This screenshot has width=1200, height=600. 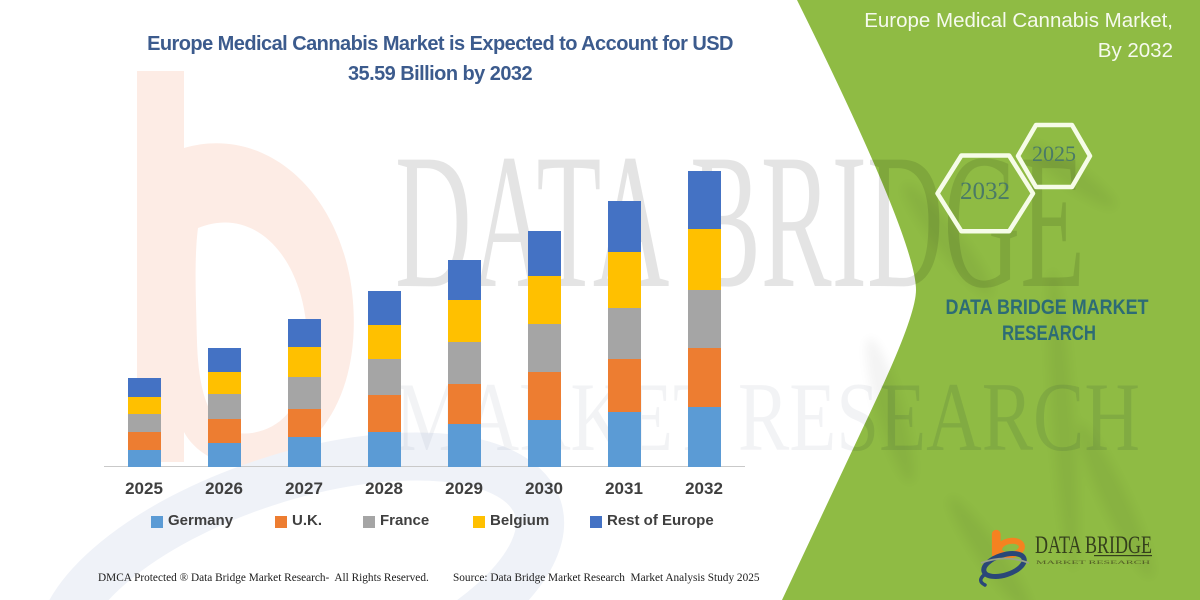 I want to click on svg-text: DATA BRIDGE MARKET, so click(x=1047, y=307).